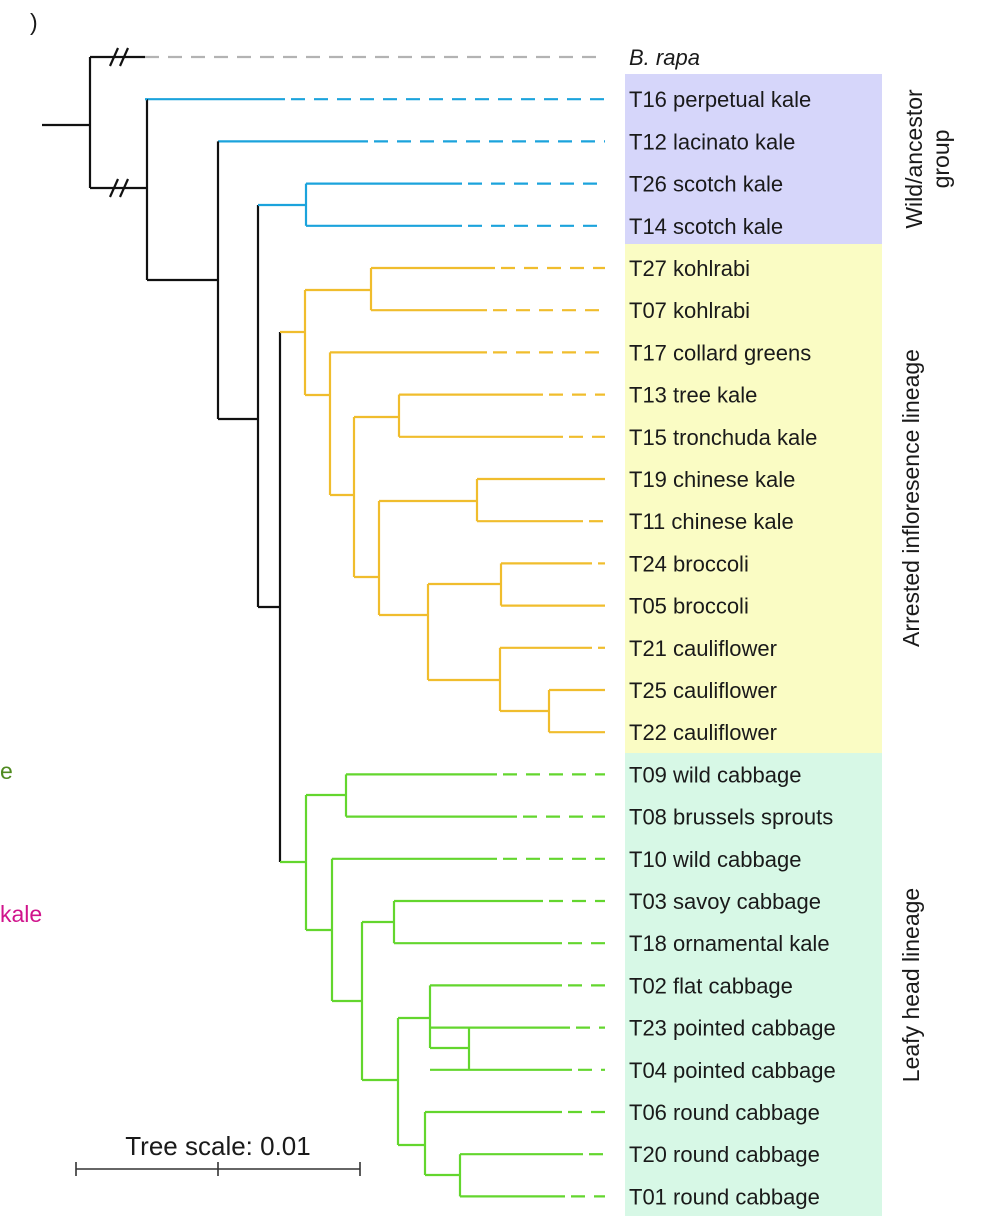  Describe the element at coordinates (724, 1154) in the screenshot. I see `leaf-label: T20 round cabbage` at that location.